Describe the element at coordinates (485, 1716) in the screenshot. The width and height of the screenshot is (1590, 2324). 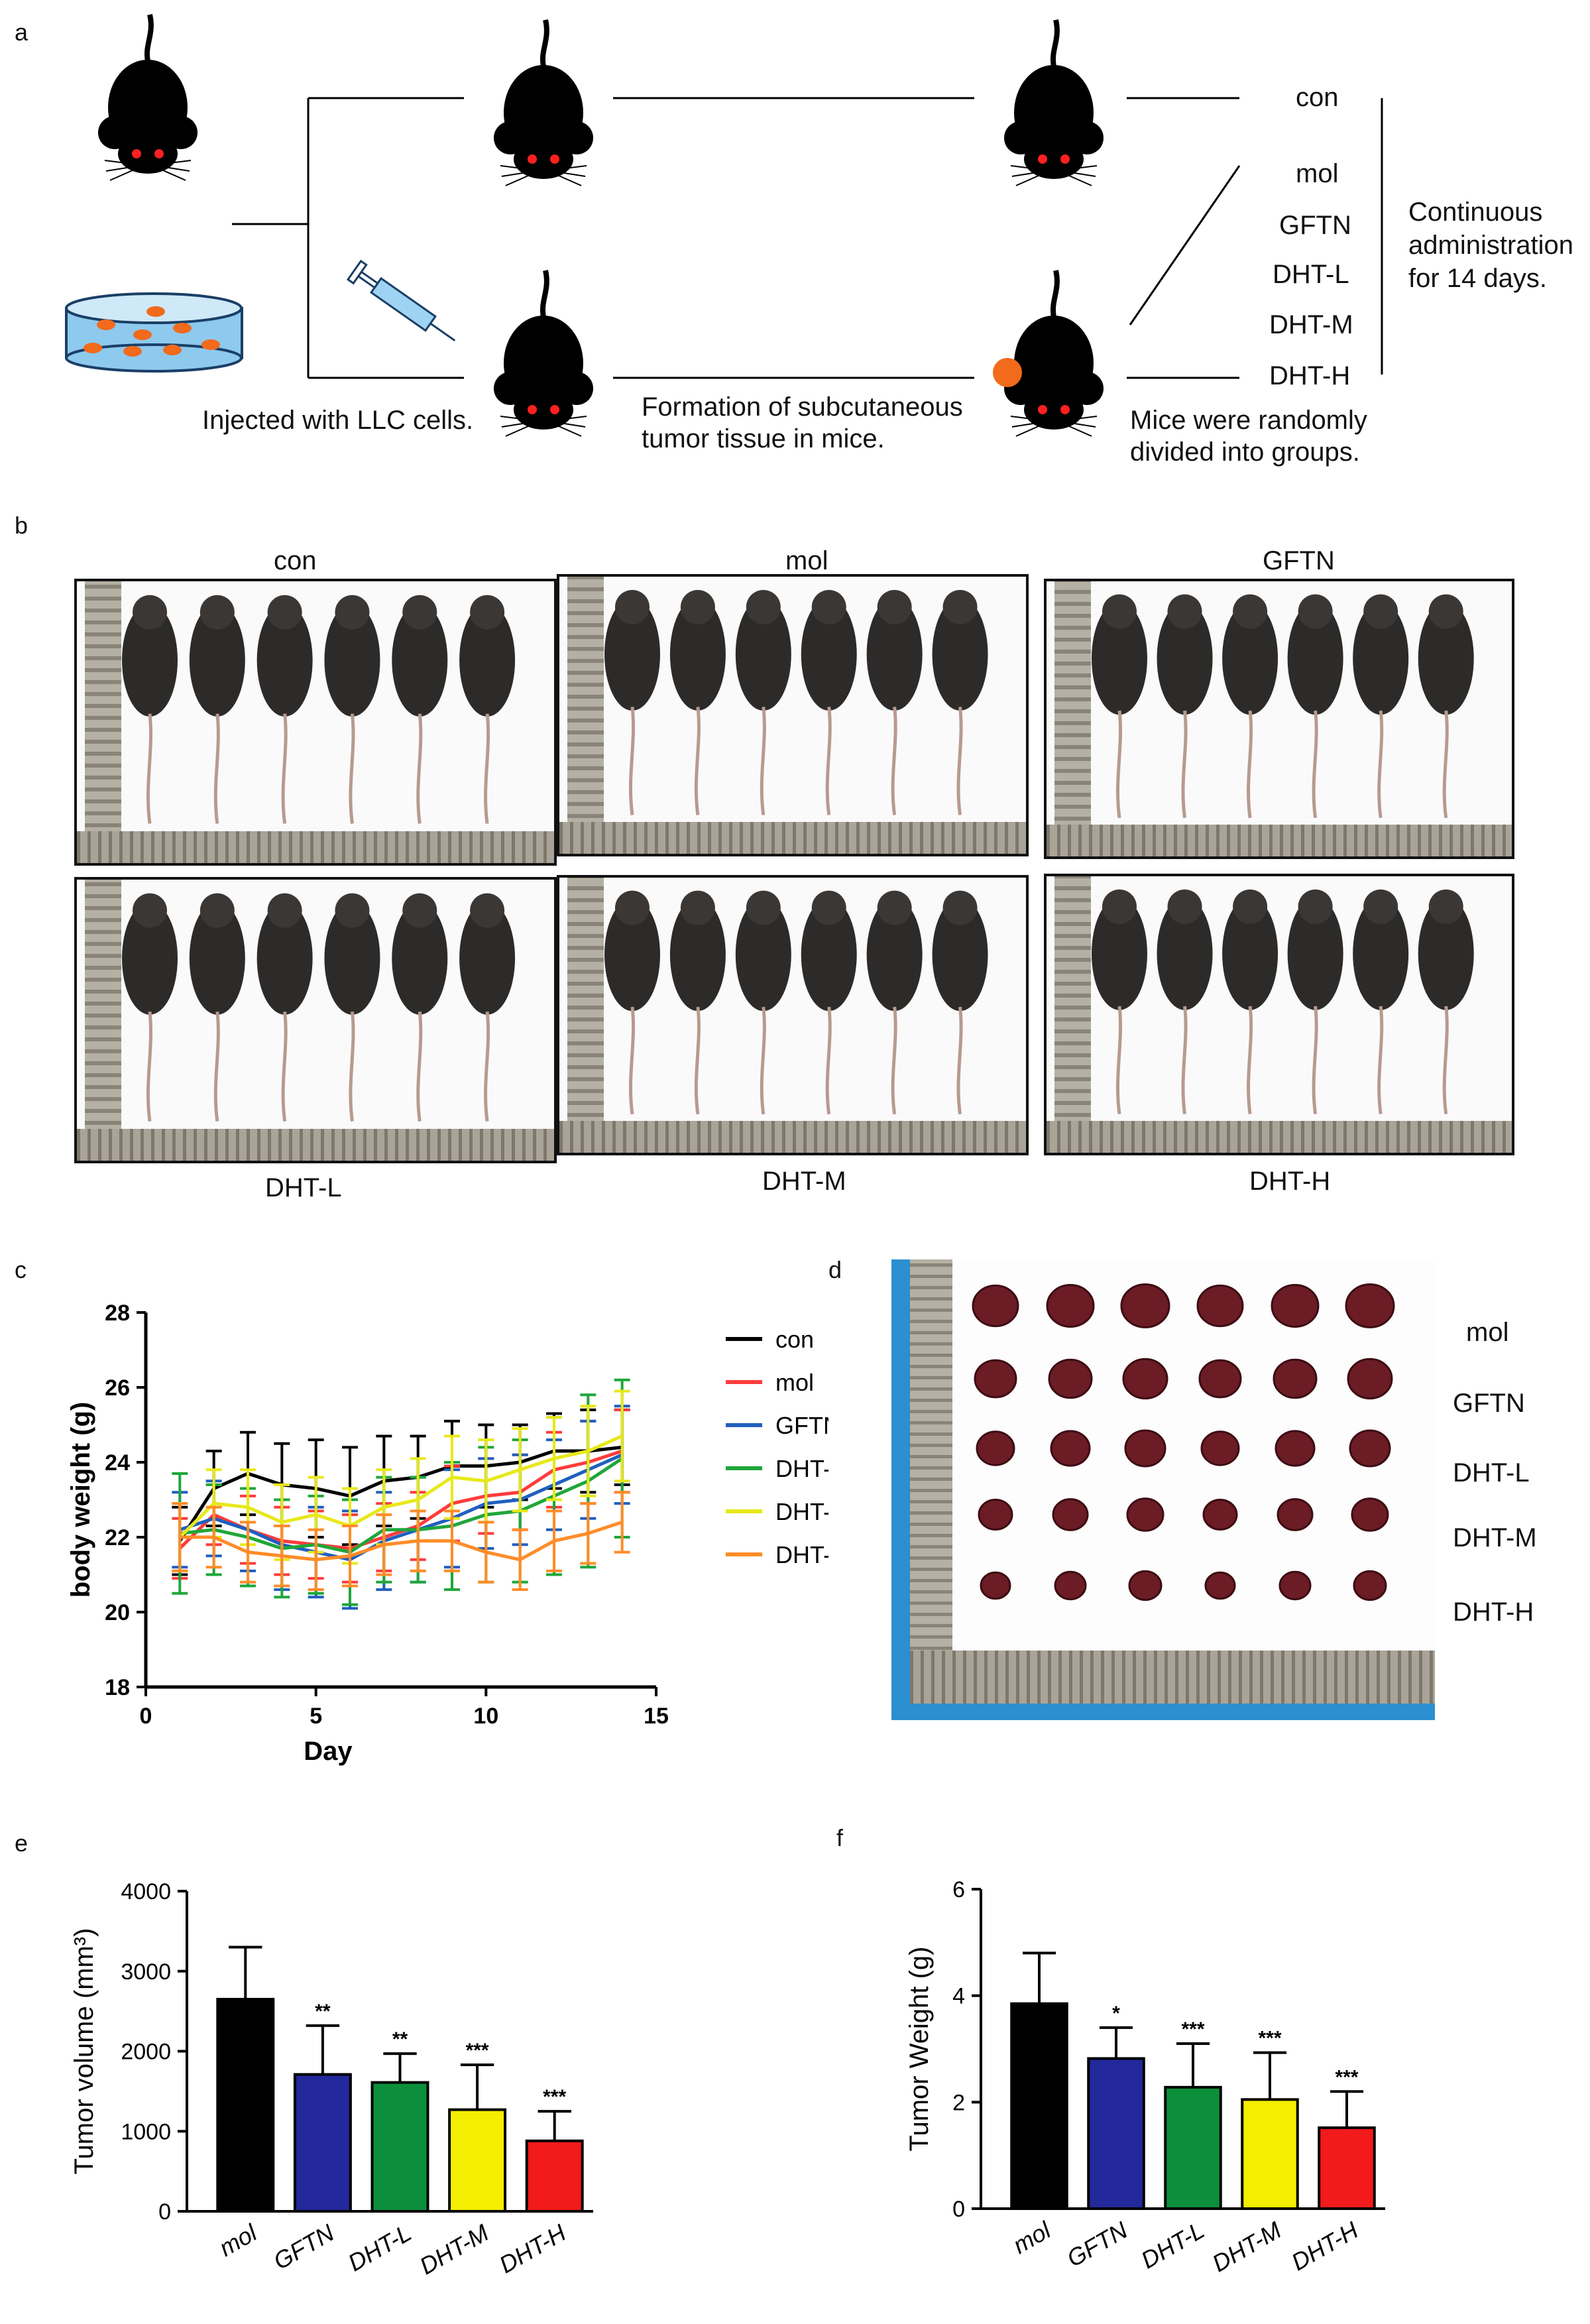
I see `x-tick-label: 10` at that location.